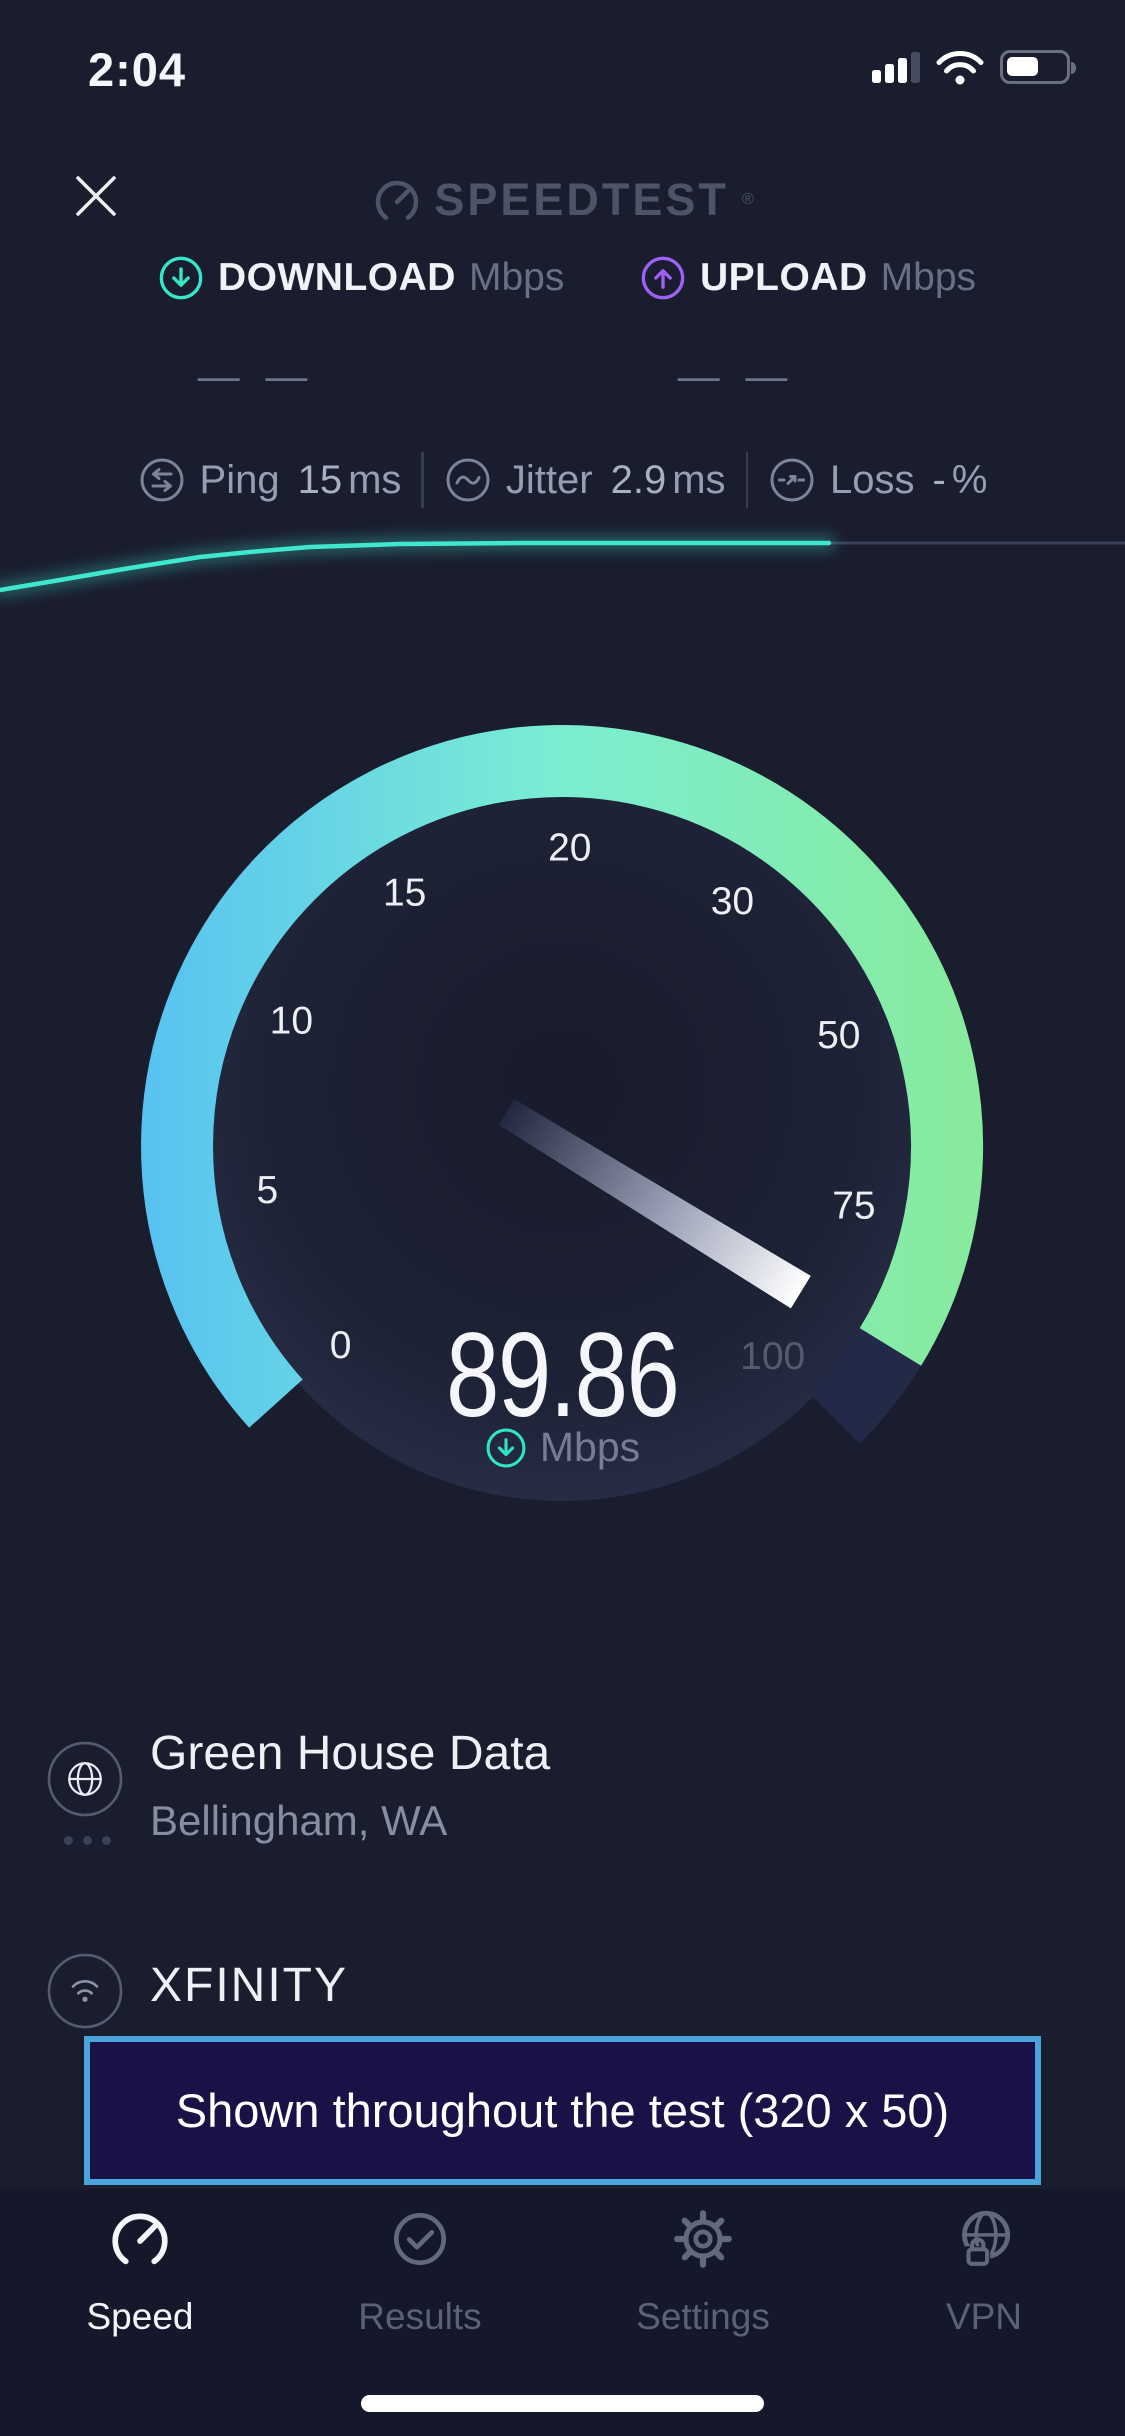 The width and height of the screenshot is (1125, 2436). What do you see at coordinates (939, 479) in the screenshot?
I see `loss-value: -` at bounding box center [939, 479].